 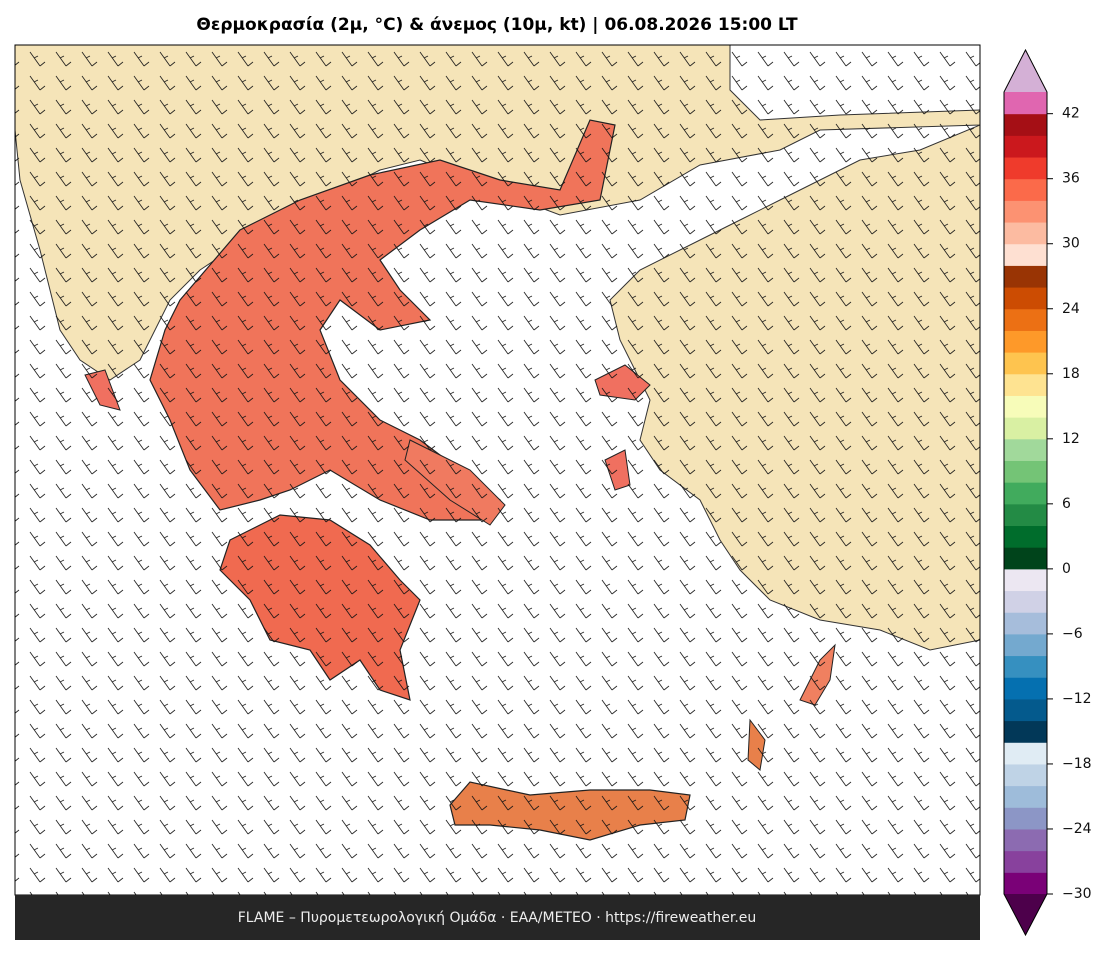 What do you see at coordinates (1025, 71) in the screenshot?
I see `colorbar-over` at bounding box center [1025, 71].